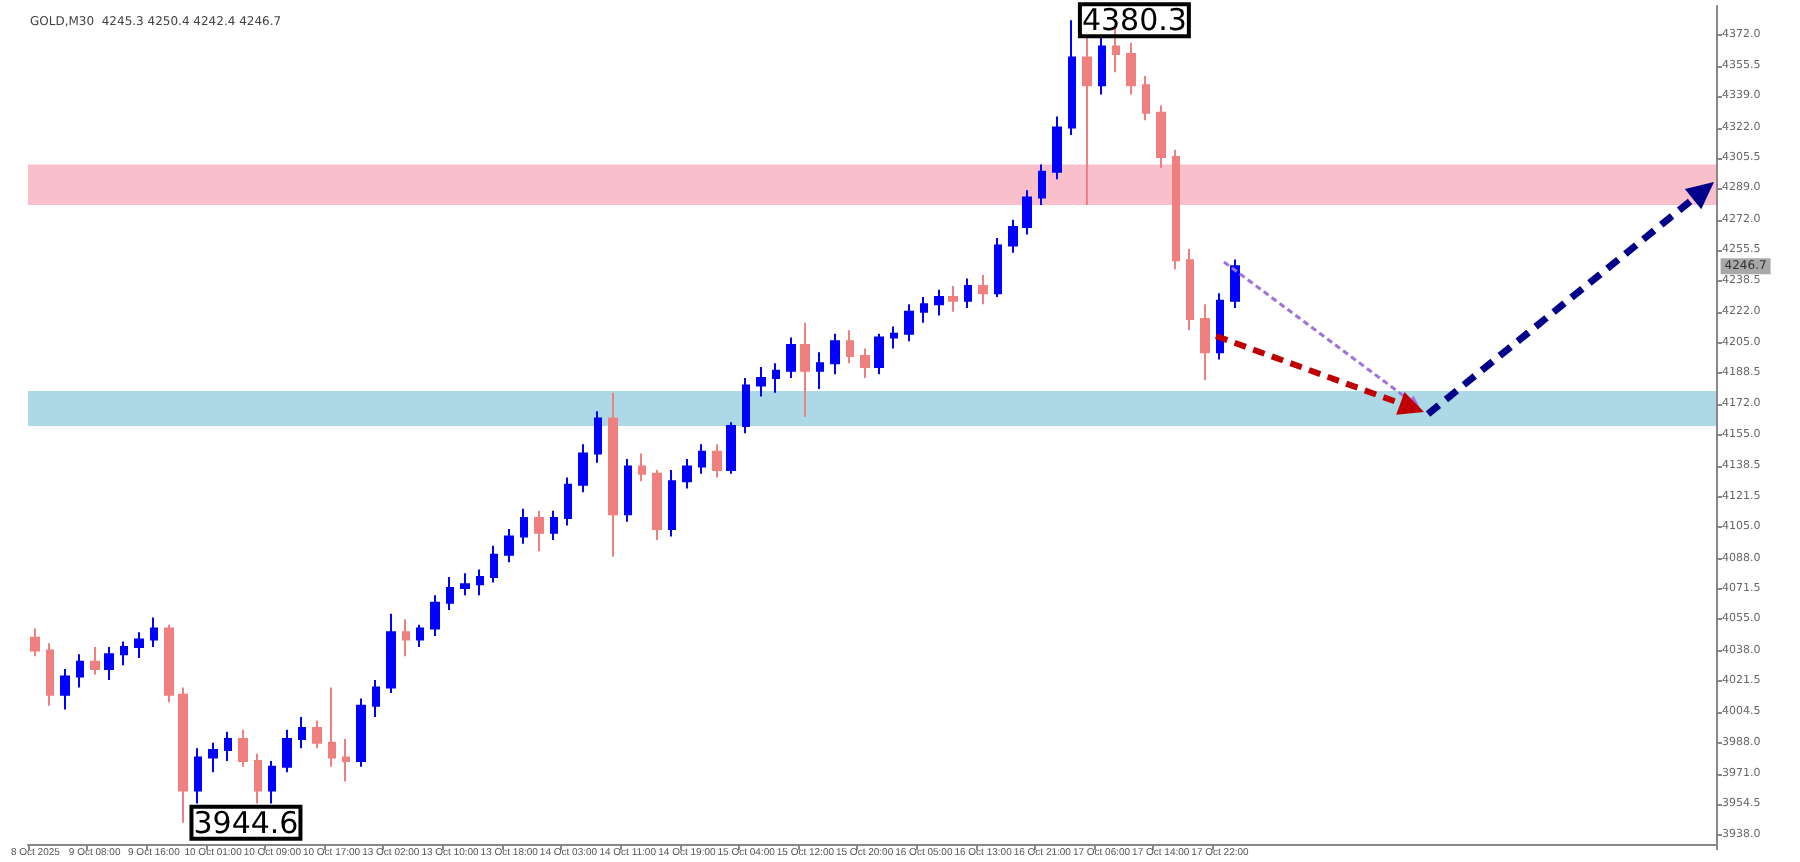 The image size is (1800, 862). What do you see at coordinates (1134, 20) in the screenshot?
I see `annotation: 4380.3` at bounding box center [1134, 20].